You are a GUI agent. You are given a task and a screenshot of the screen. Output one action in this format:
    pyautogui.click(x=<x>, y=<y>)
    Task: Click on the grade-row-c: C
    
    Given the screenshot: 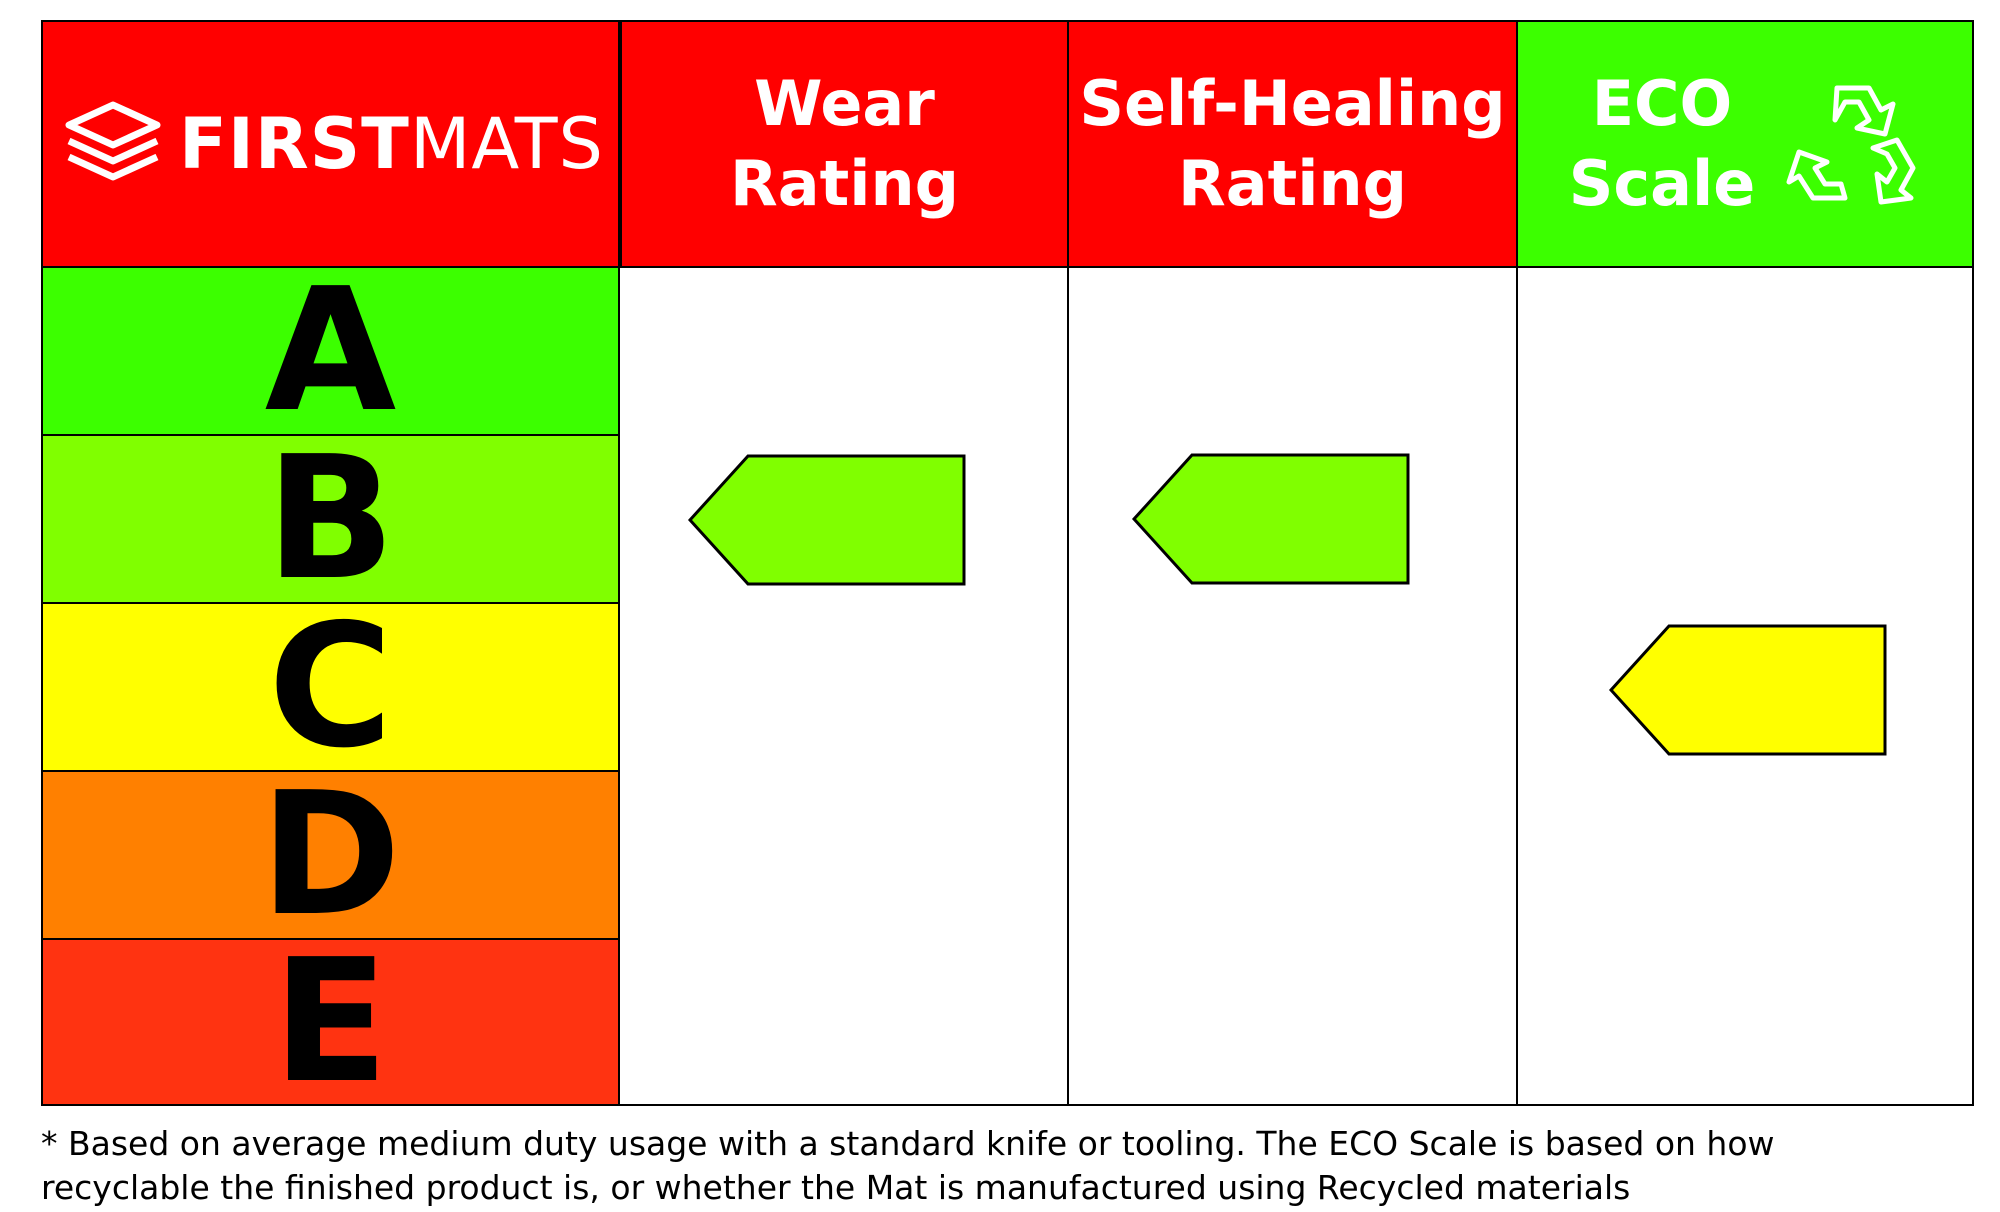 What is the action you would take?
    pyautogui.click(x=330, y=687)
    